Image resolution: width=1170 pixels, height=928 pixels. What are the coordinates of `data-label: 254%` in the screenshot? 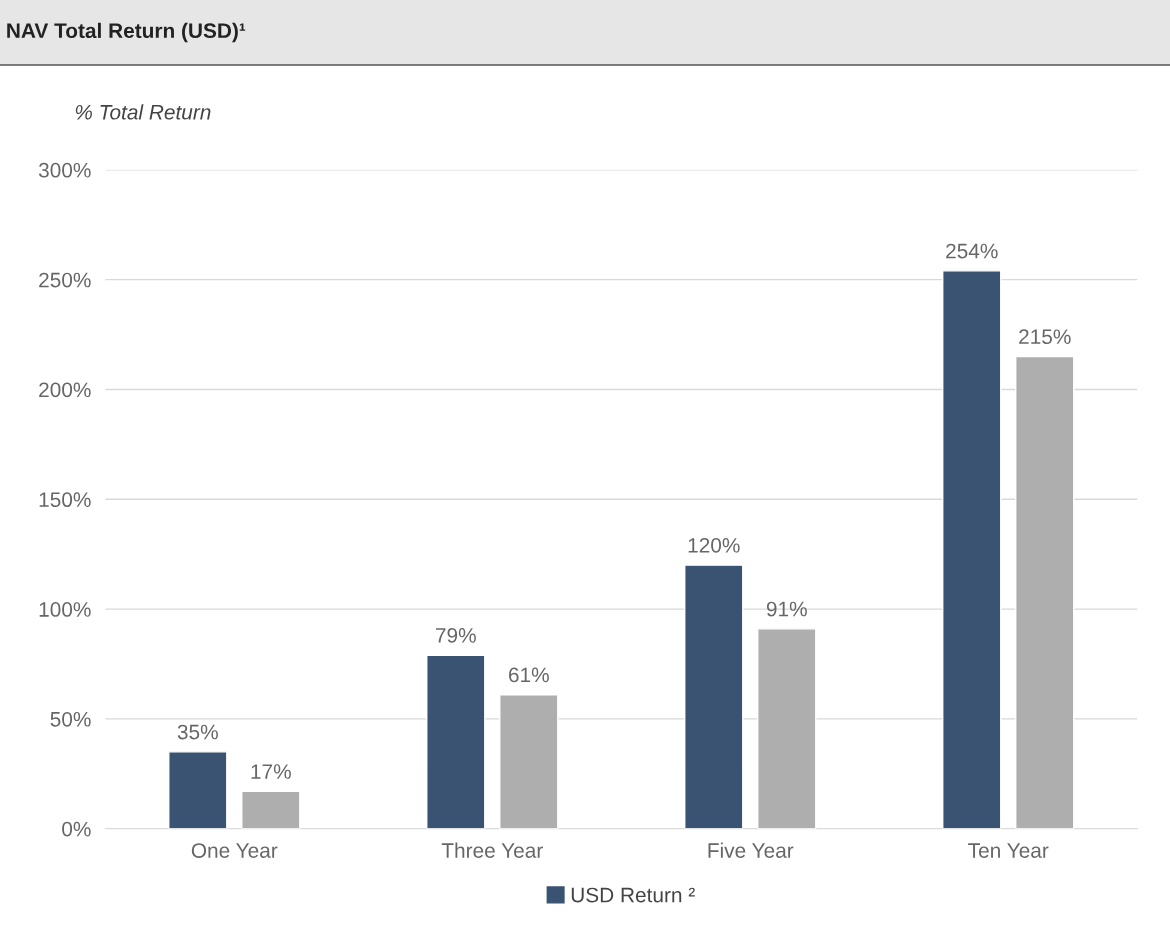 It's located at (972, 251).